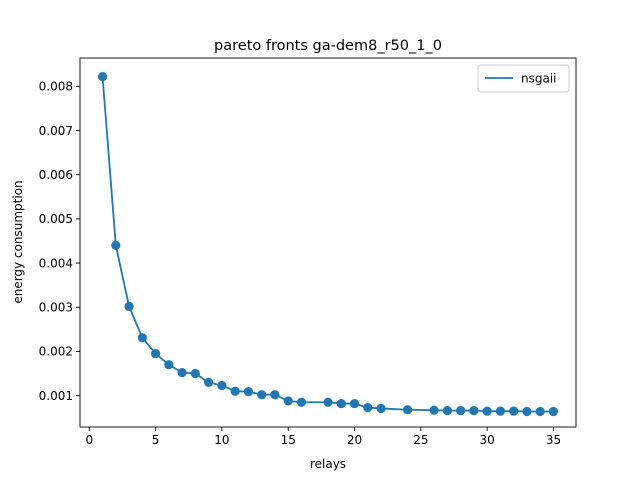 Image resolution: width=640 pixels, height=484 pixels. I want to click on x-tick-label: 15, so click(288, 440).